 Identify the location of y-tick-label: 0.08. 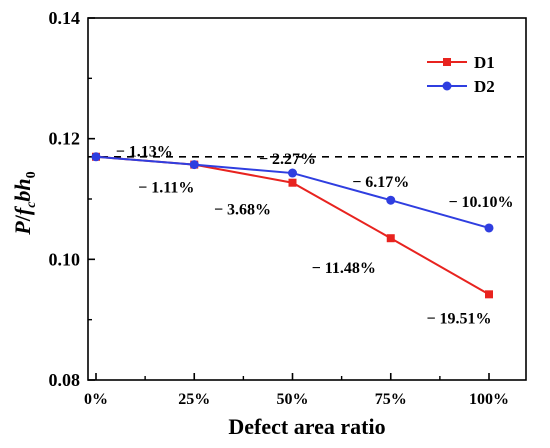
(65, 380).